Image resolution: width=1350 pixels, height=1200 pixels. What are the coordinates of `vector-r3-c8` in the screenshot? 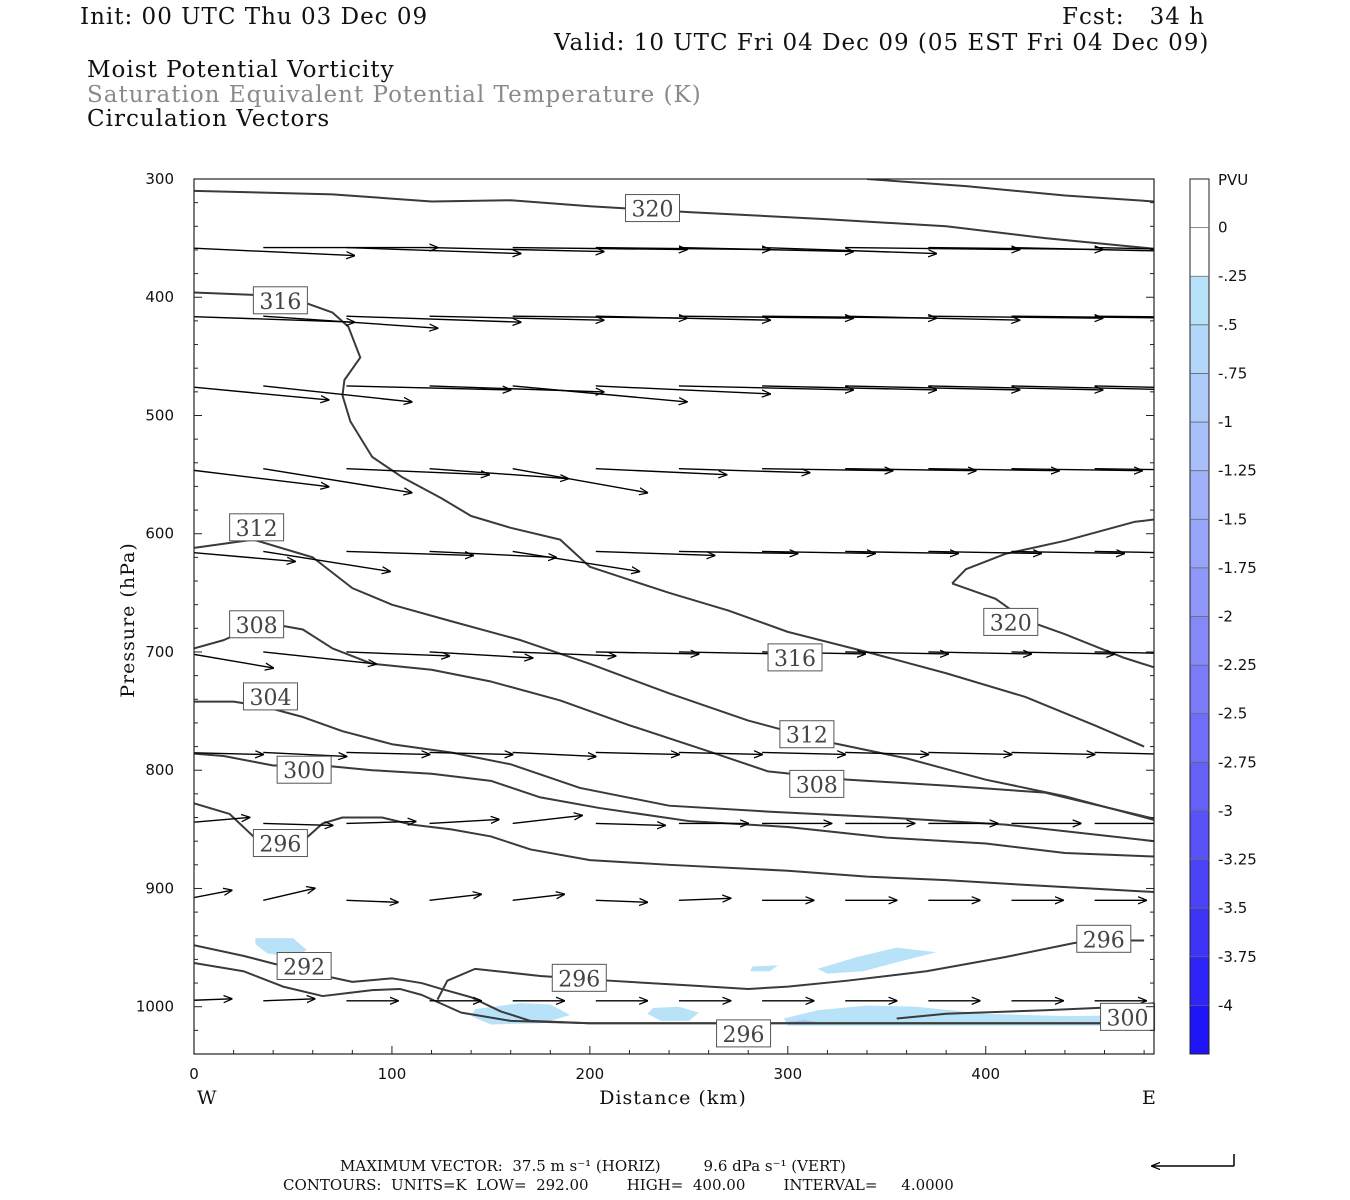 It's located at (910, 470).